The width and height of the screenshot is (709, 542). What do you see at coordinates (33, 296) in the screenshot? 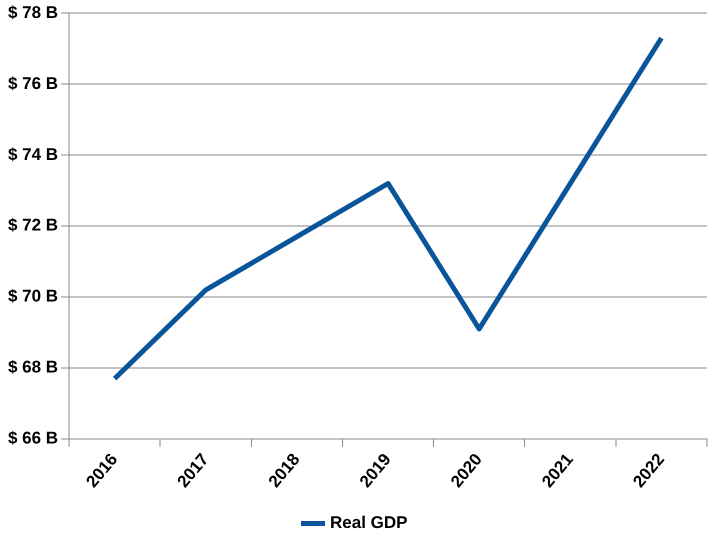
I see `y-tick-label: $ 70 B` at bounding box center [33, 296].